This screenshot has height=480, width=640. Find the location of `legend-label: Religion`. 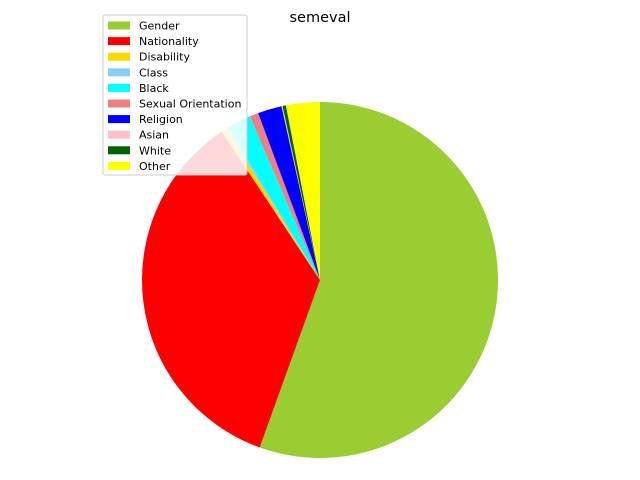

legend-label: Religion is located at coordinates (161, 119).